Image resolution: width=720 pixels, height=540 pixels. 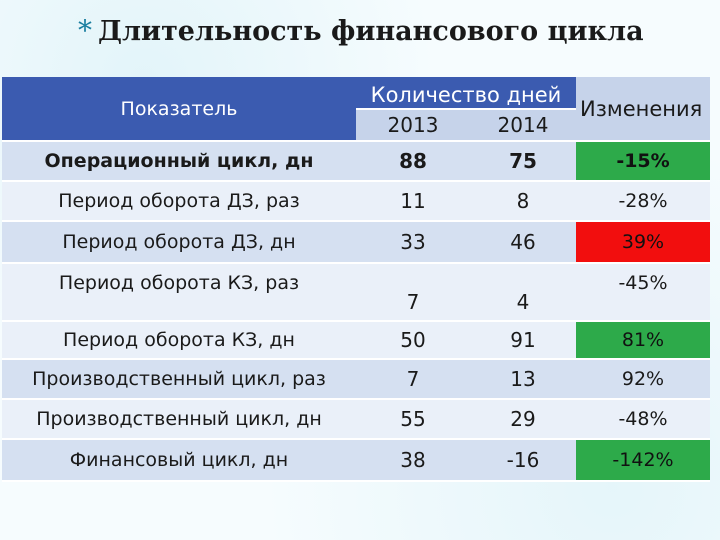 What do you see at coordinates (523, 125) in the screenshot?
I see `header-year-2014: 2014` at bounding box center [523, 125].